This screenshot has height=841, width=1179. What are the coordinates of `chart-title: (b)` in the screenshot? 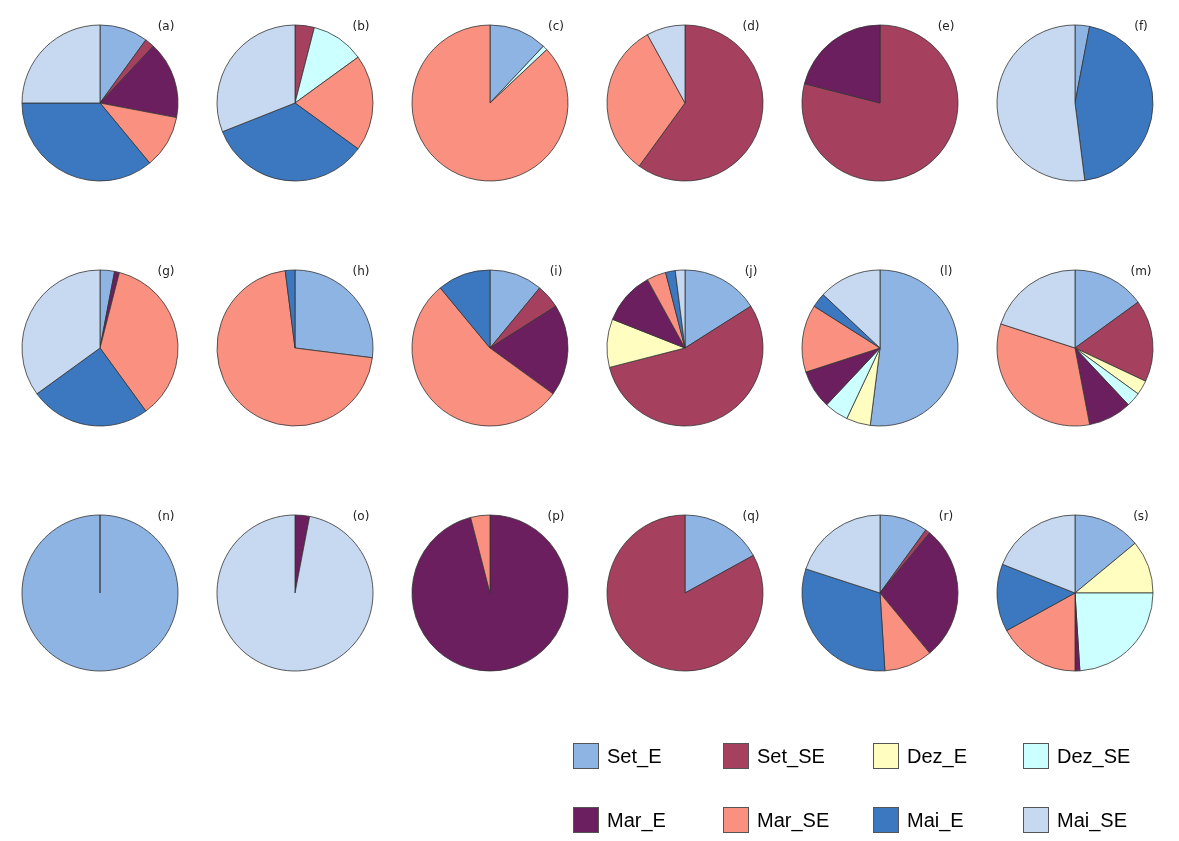 It's located at (361, 26).